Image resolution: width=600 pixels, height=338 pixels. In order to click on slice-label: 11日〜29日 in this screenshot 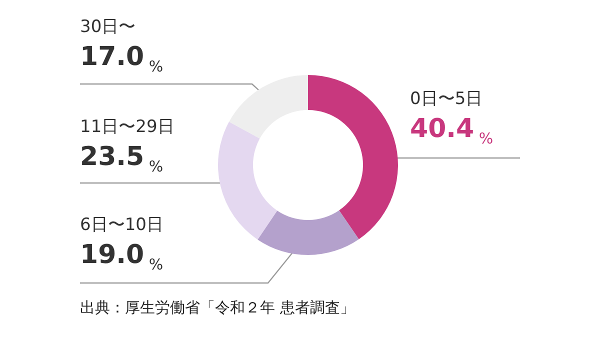, I will do `click(127, 127)`.